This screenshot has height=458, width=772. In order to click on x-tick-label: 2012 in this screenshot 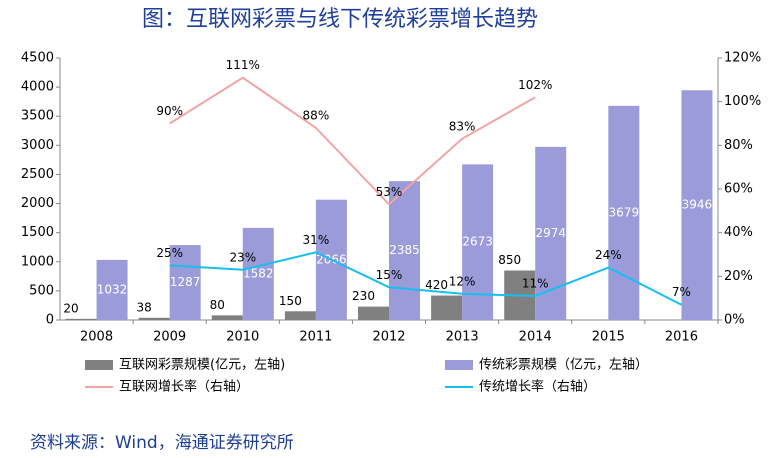, I will do `click(388, 337)`.